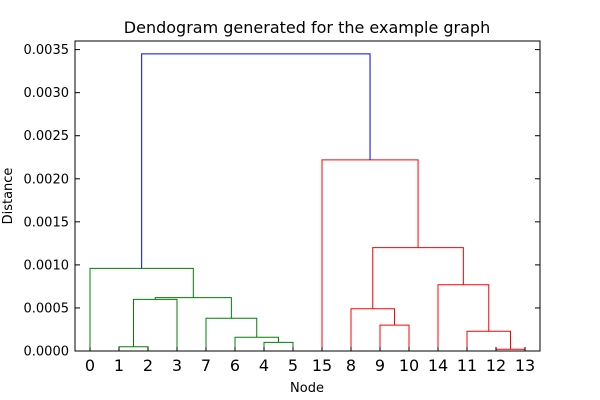 The width and height of the screenshot is (600, 400). Describe the element at coordinates (177, 365) in the screenshot. I see `leaf-label-3: 3` at that location.